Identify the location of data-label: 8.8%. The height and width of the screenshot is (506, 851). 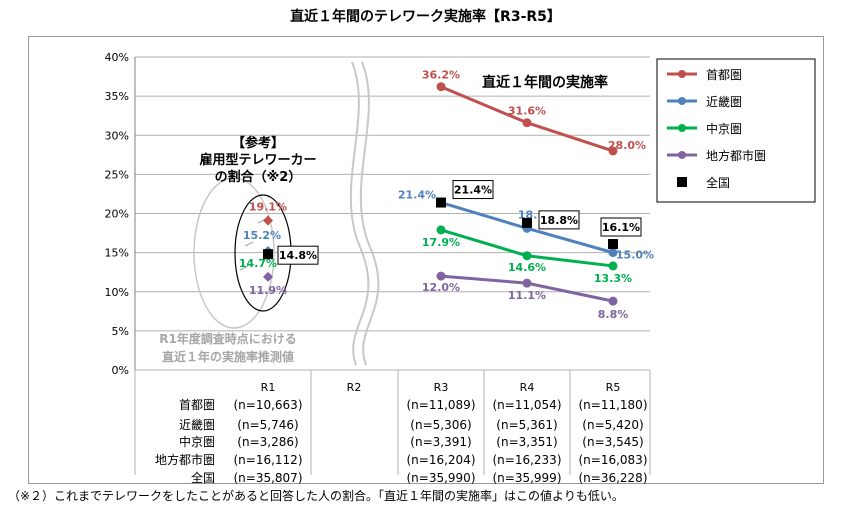
(613, 314).